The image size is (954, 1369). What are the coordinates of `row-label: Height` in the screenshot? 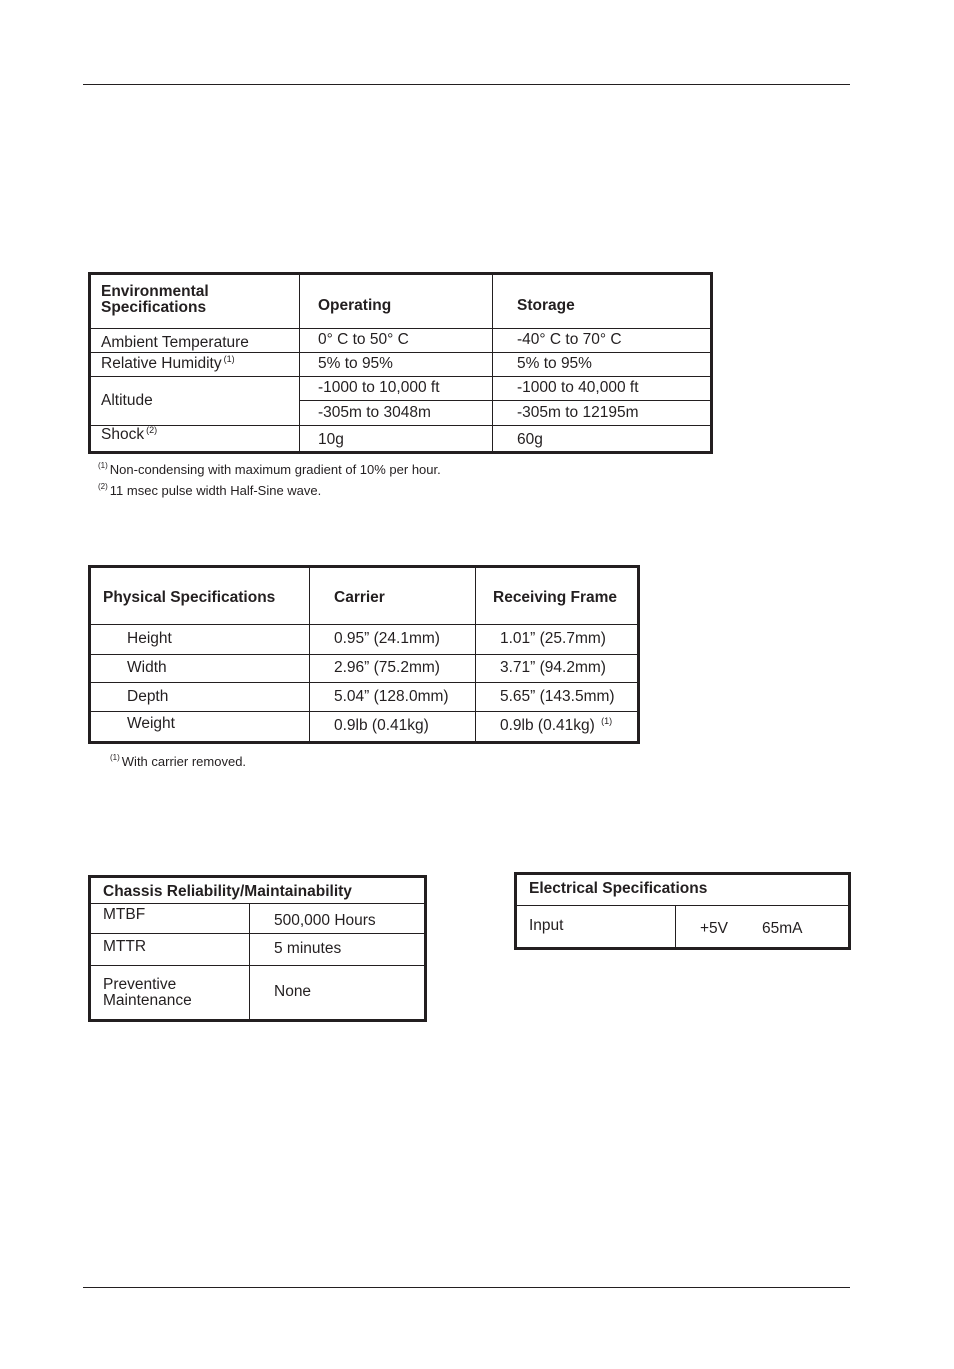 It's located at (199, 639).